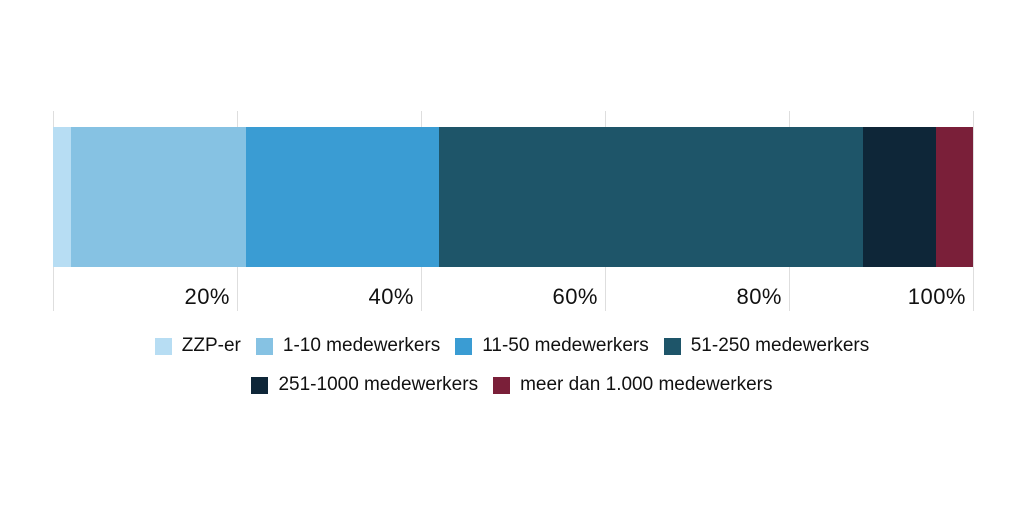 This screenshot has width=1024, height=512. What do you see at coordinates (159, 197) in the screenshot?
I see `bar-segment-1-10-medewerkers` at bounding box center [159, 197].